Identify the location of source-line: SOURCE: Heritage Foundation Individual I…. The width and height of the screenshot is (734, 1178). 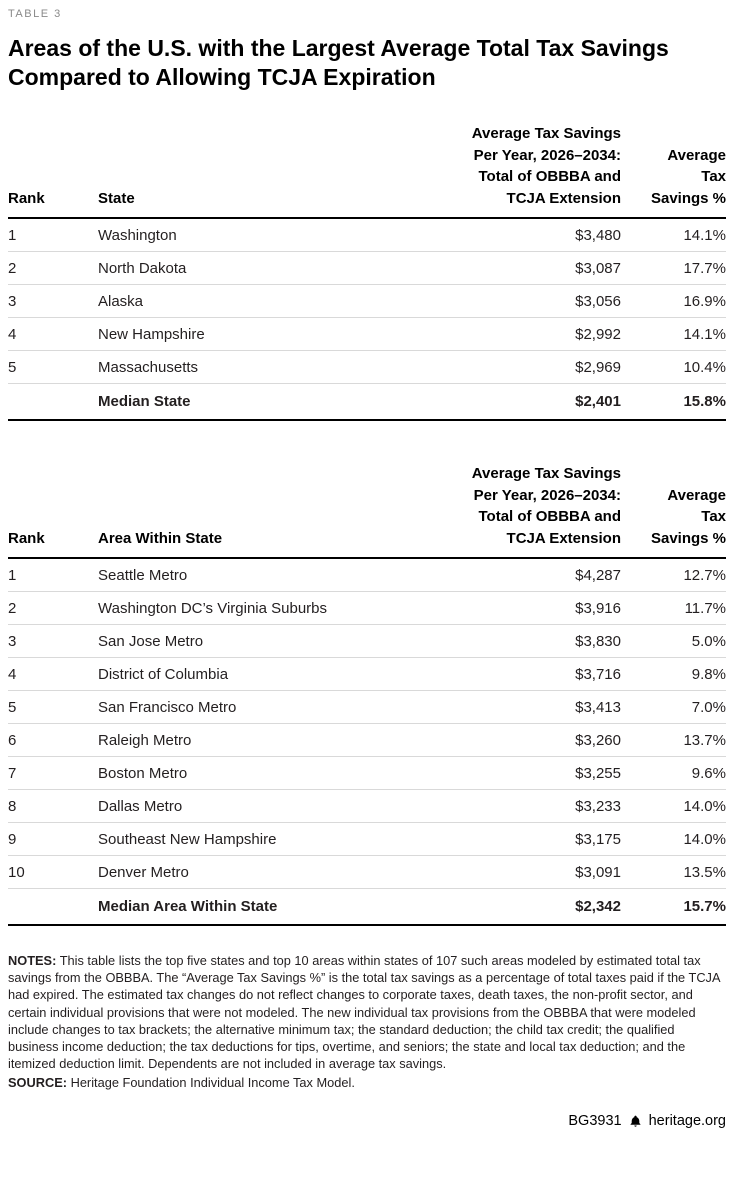
(367, 1082).